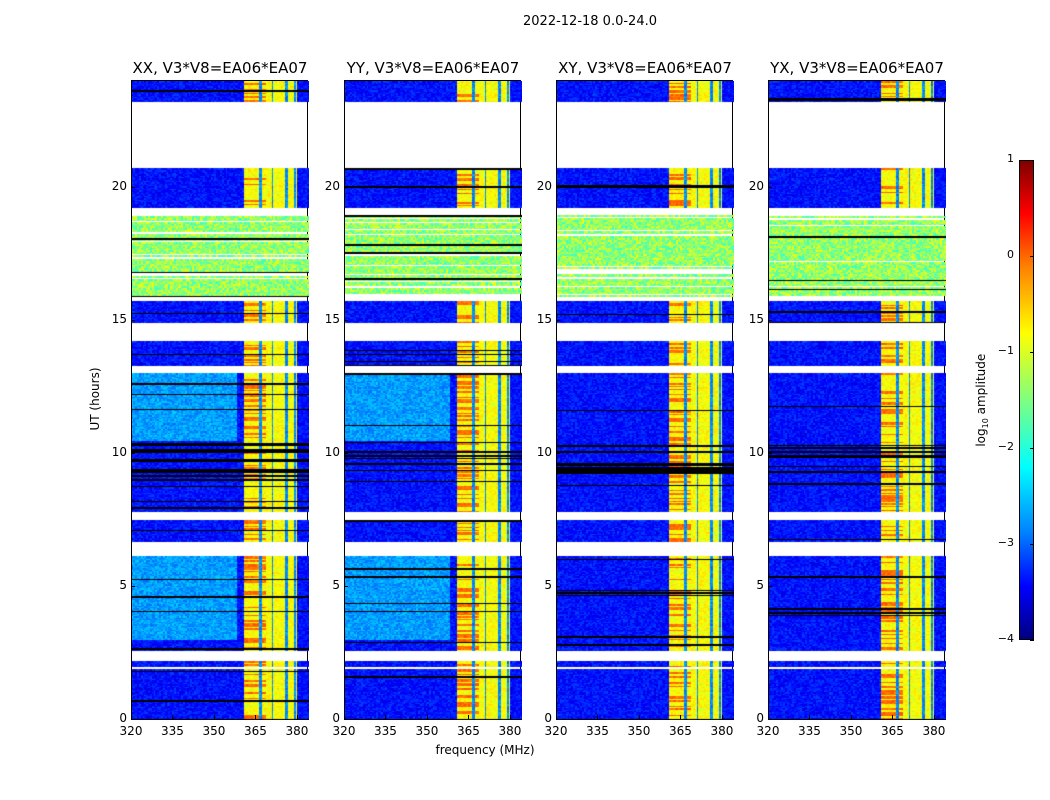 This screenshot has width=1050, height=800. I want to click on colorbar-tick-label: −1, so click(1005, 350).